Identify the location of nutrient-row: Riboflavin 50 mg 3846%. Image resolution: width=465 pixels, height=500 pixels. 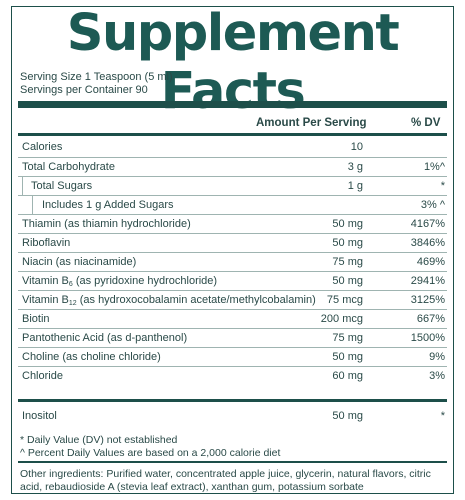
(232, 243).